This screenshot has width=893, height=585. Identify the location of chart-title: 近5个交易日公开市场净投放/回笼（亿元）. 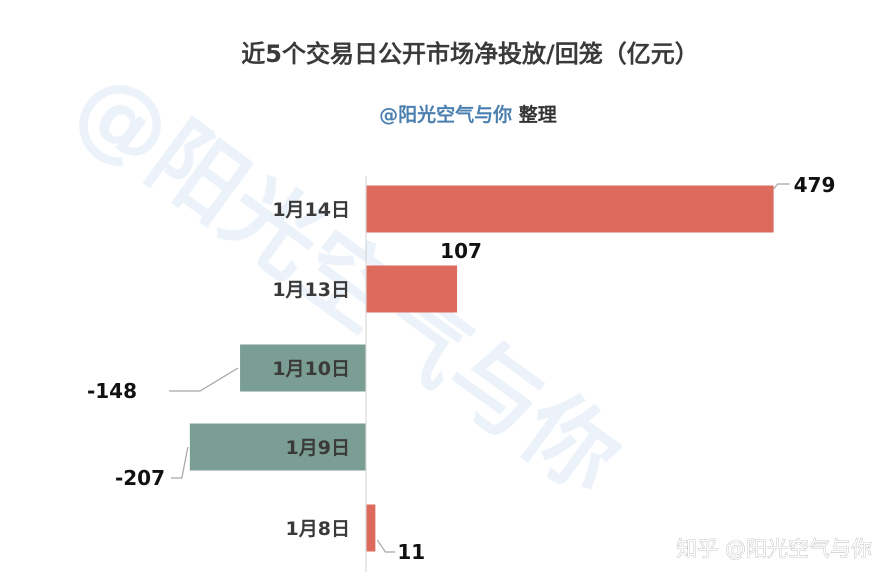
(469, 54).